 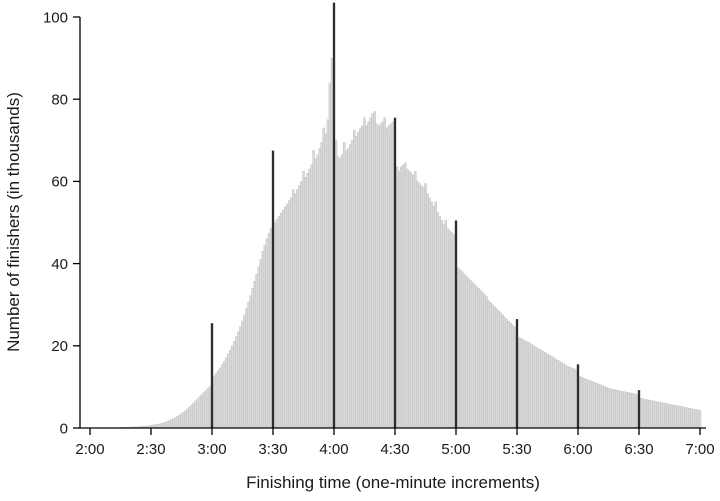 I want to click on y-tick-label: 60, so click(x=59, y=182).